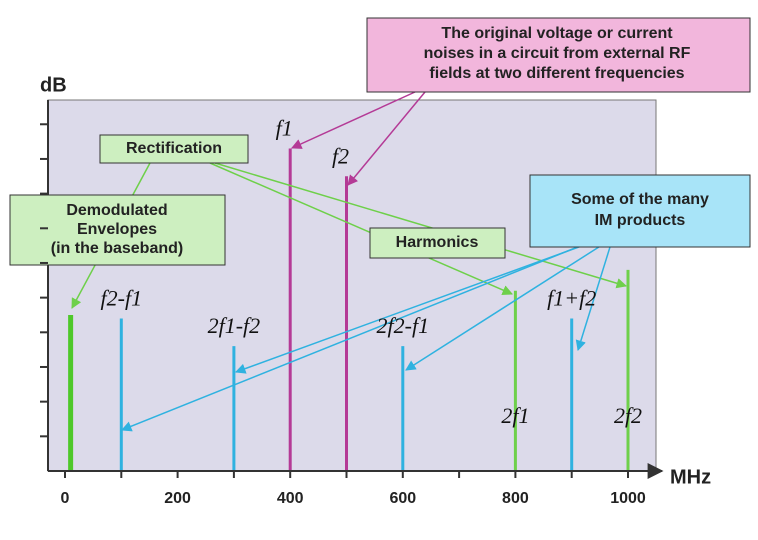  I want to click on x-tick-label: 600, so click(402, 498).